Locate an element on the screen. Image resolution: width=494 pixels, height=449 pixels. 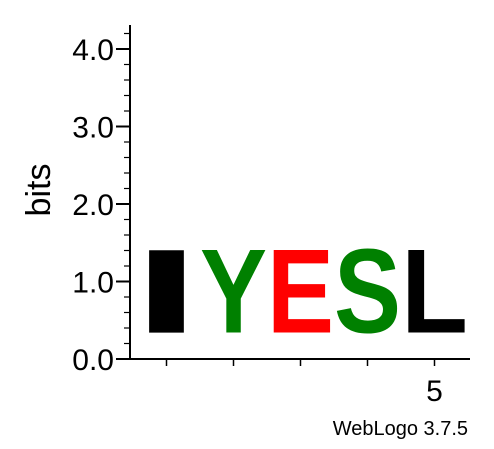
x-tick-label: 5 is located at coordinates (434, 391).